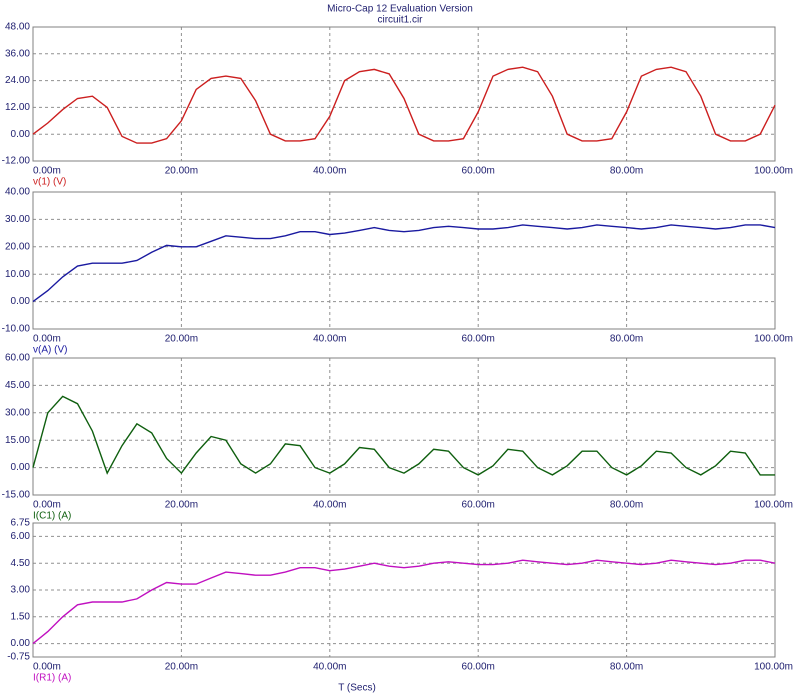 The image size is (800, 698). Describe the element at coordinates (17, 385) in the screenshot. I see `y-tick-label: 45.00` at that location.